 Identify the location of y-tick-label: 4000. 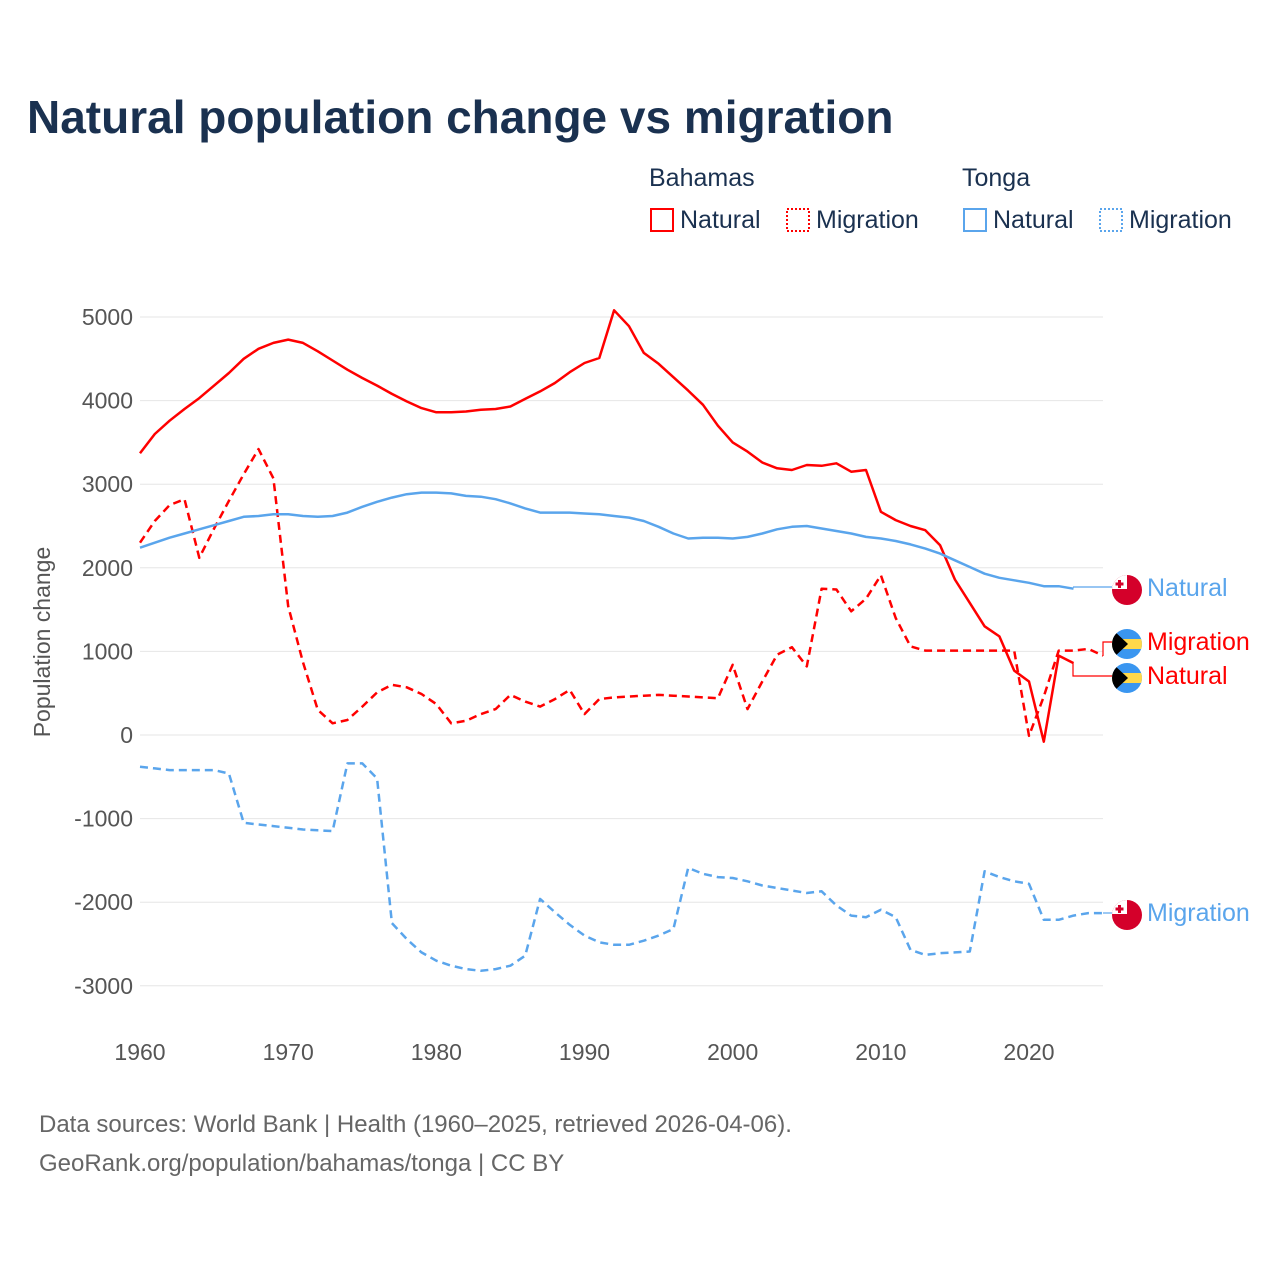
(107, 401).